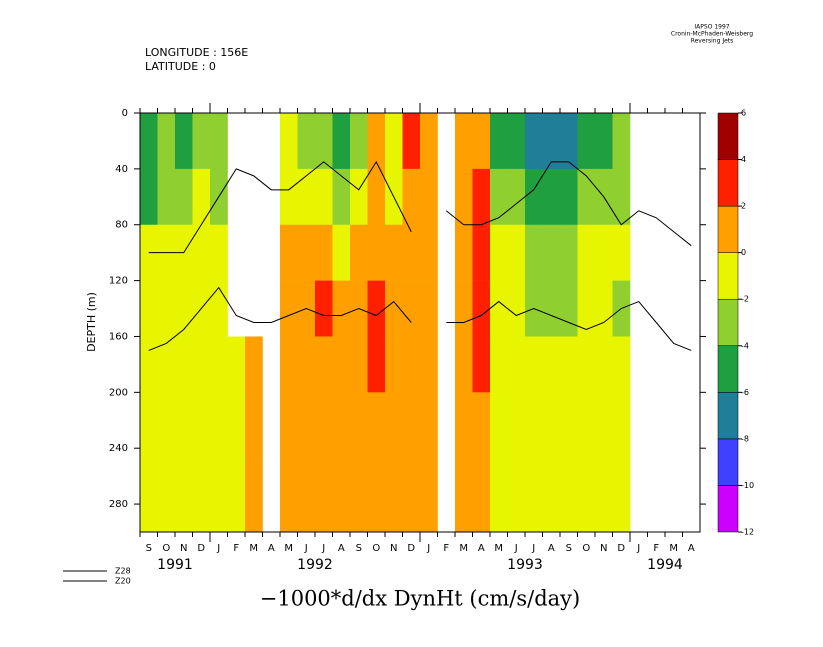 This screenshot has width=823, height=647. I want to click on x-tick-label: S, so click(359, 548).